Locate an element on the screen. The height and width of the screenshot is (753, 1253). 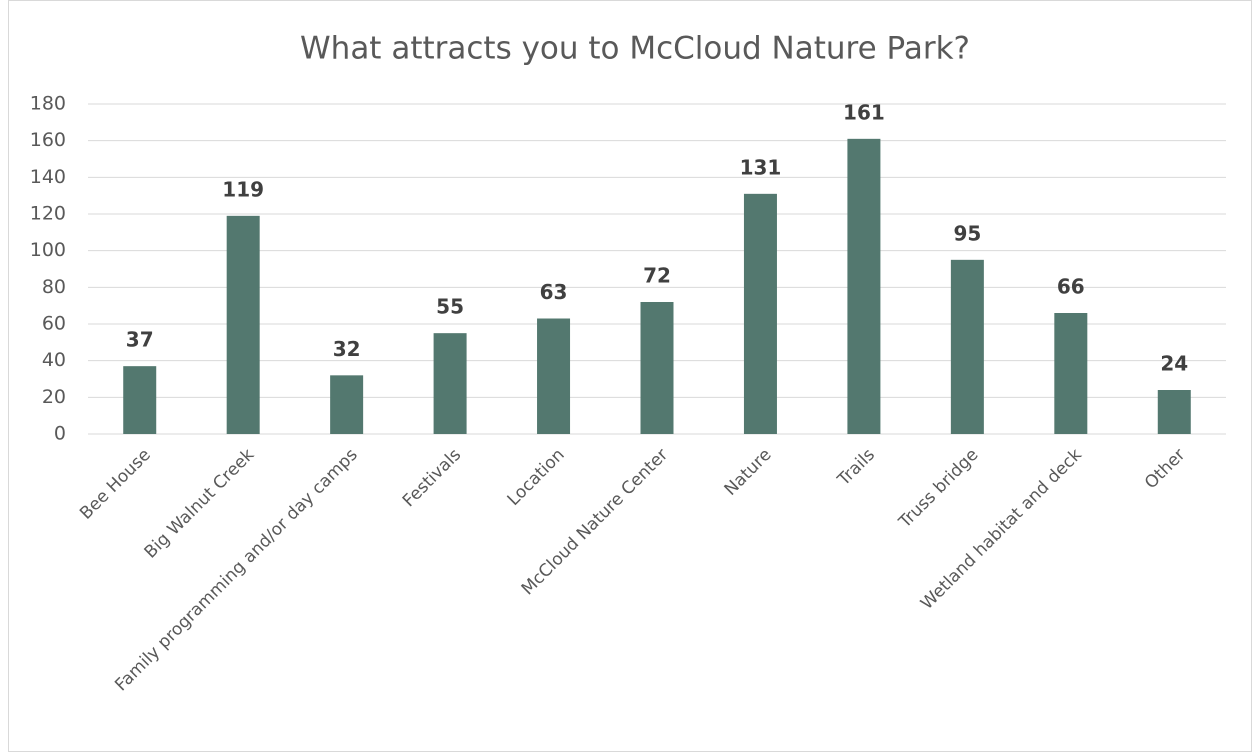
y-tick-label: 60 is located at coordinates (54, 324).